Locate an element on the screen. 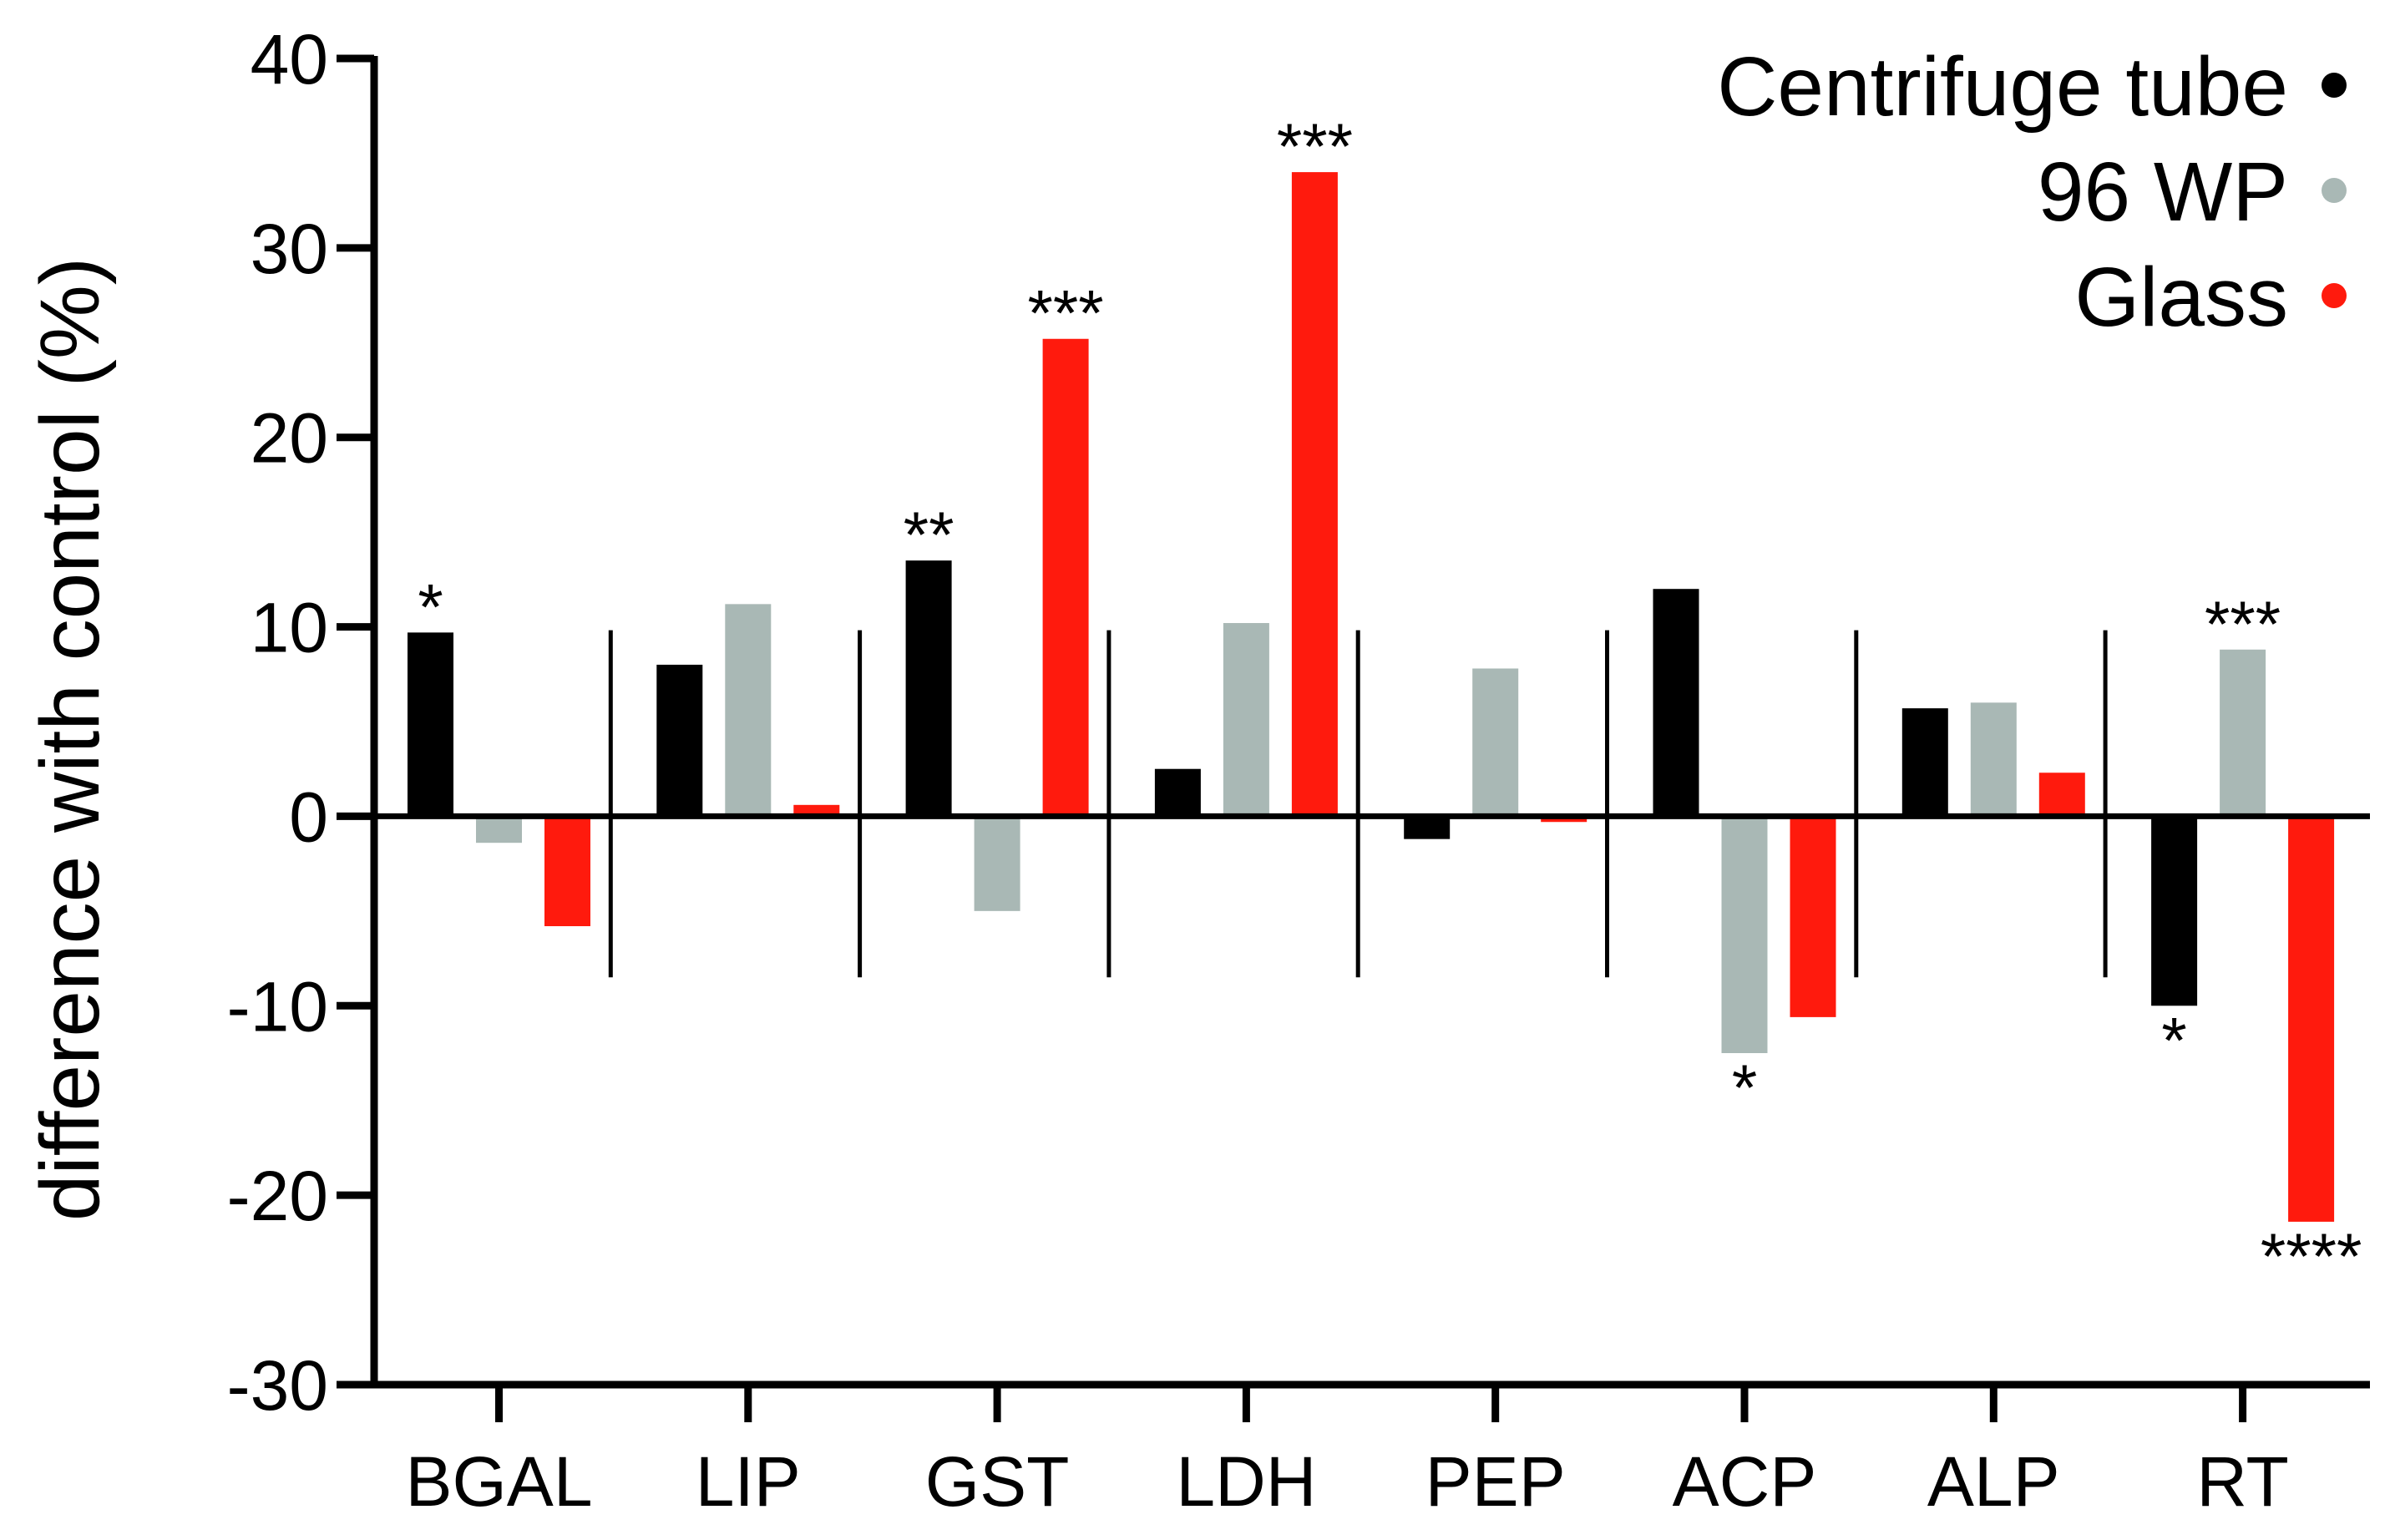  x-tick-label: ALP is located at coordinates (1994, 1482).